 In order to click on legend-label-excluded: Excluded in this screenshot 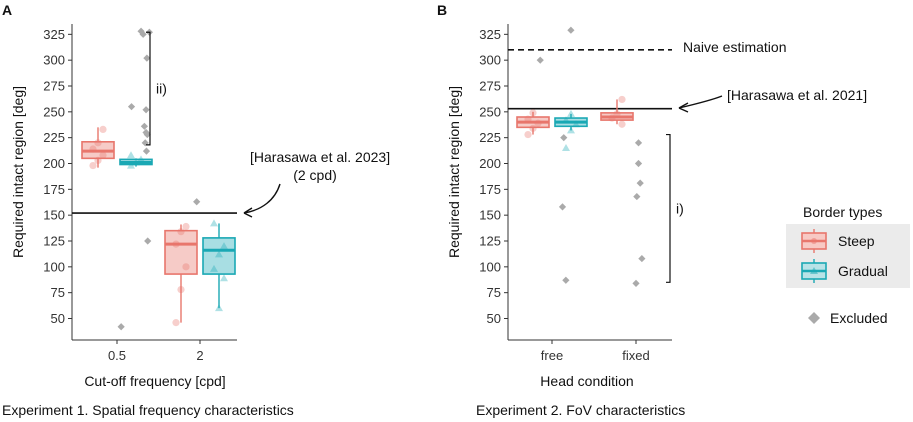, I will do `click(859, 318)`.